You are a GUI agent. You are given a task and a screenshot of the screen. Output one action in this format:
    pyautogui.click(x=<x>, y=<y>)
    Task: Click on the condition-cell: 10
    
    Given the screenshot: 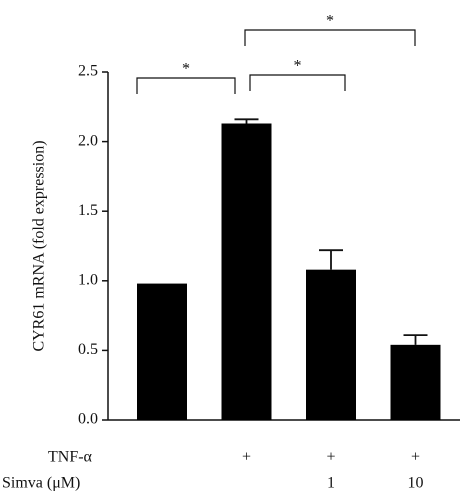 What is the action you would take?
    pyautogui.click(x=416, y=483)
    